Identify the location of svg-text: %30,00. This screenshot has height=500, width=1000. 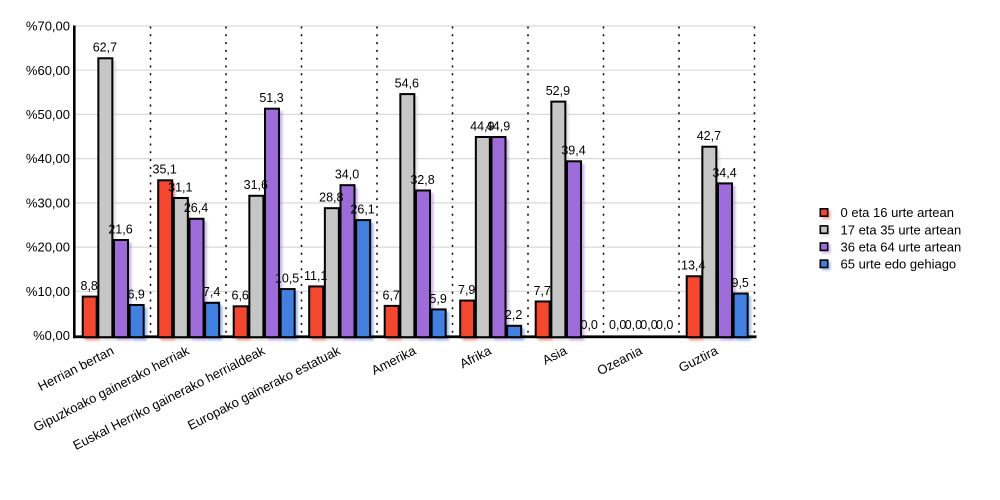
(48, 203).